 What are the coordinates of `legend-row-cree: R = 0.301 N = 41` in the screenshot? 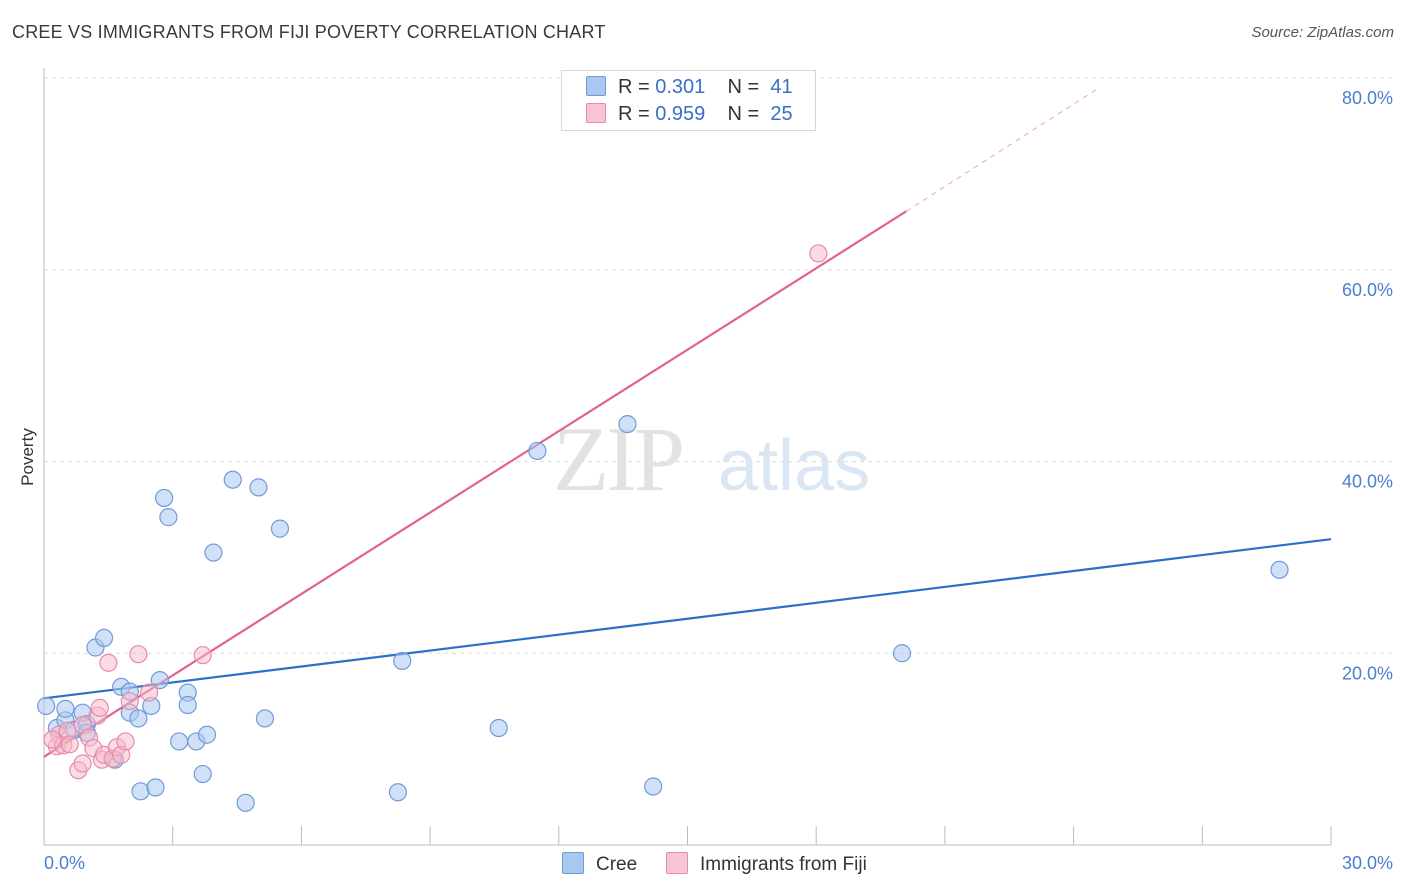 It's located at (689, 87).